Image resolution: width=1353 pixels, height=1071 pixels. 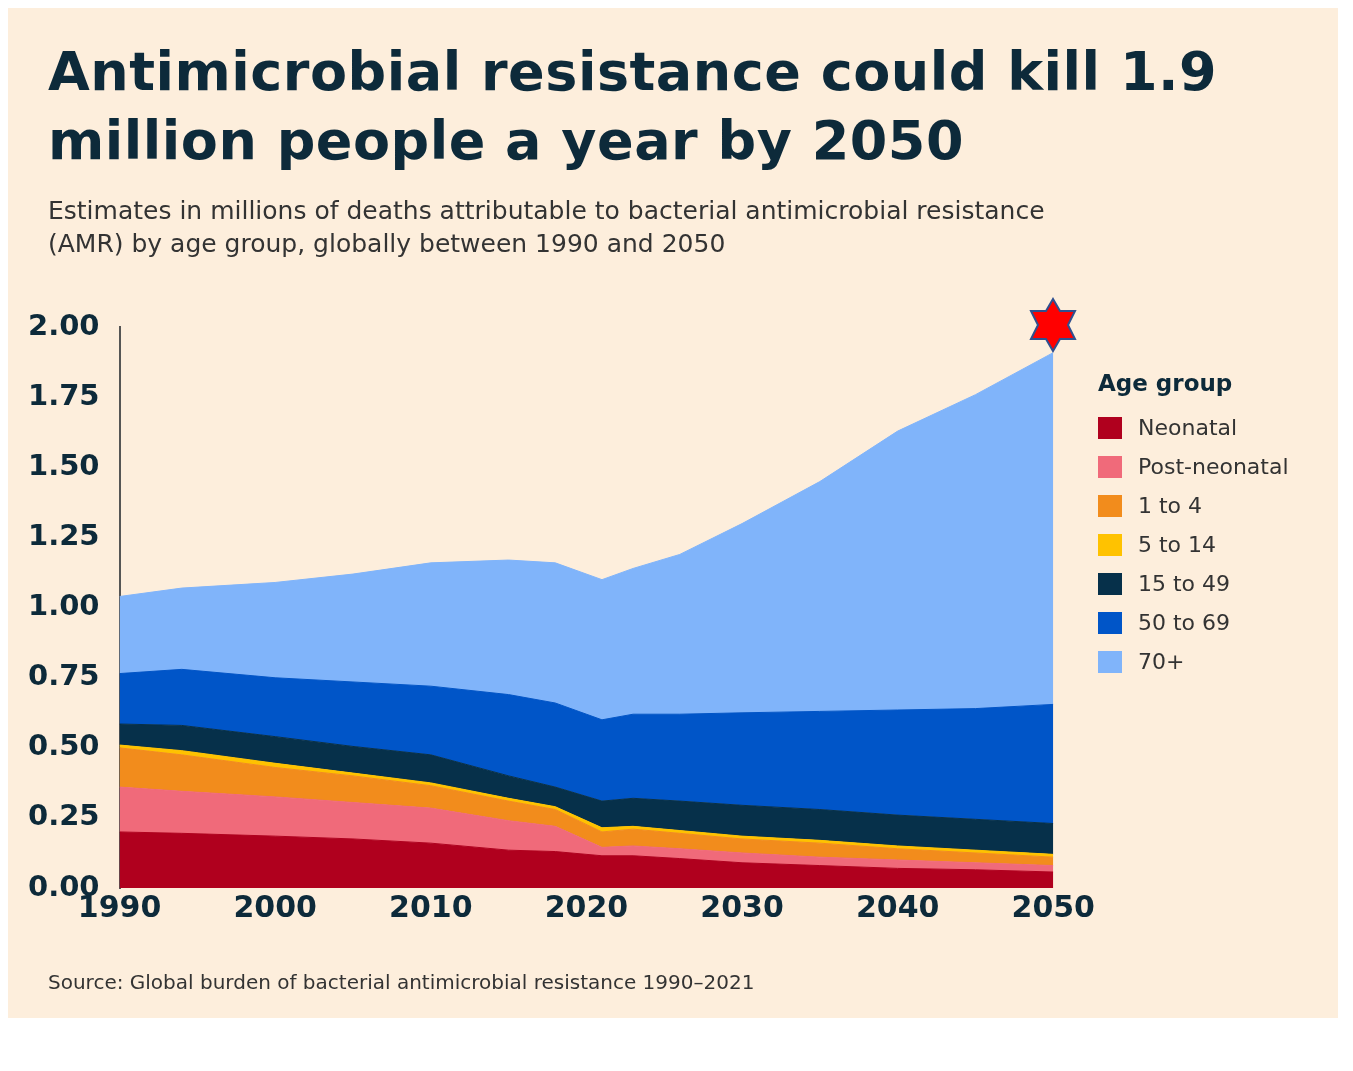 I want to click on legend-title: Age group, so click(x=1166, y=383).